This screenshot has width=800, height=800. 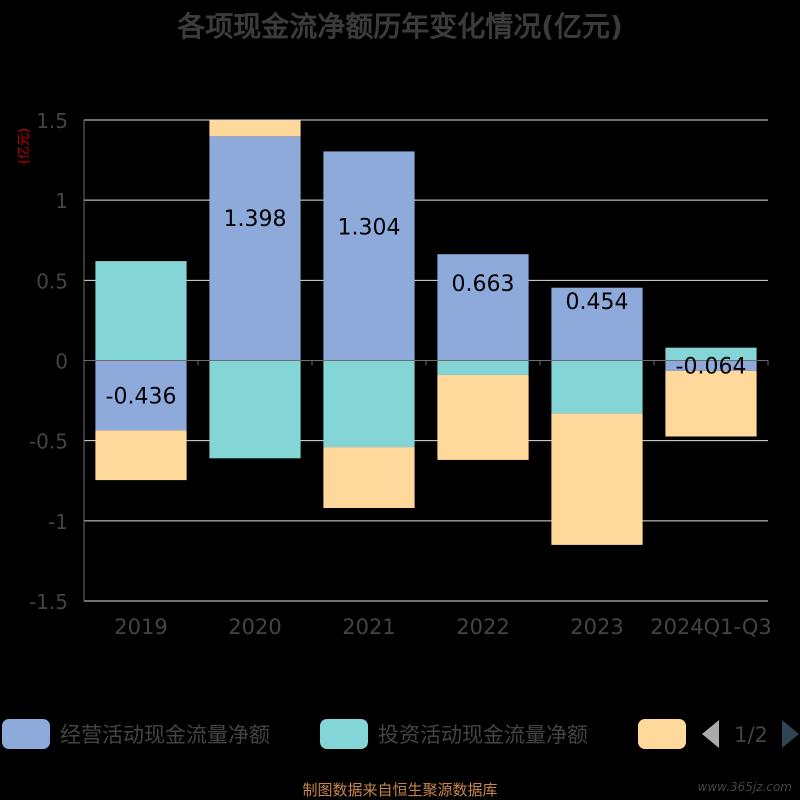 I want to click on legend-next-arrow-icon, so click(x=790, y=734).